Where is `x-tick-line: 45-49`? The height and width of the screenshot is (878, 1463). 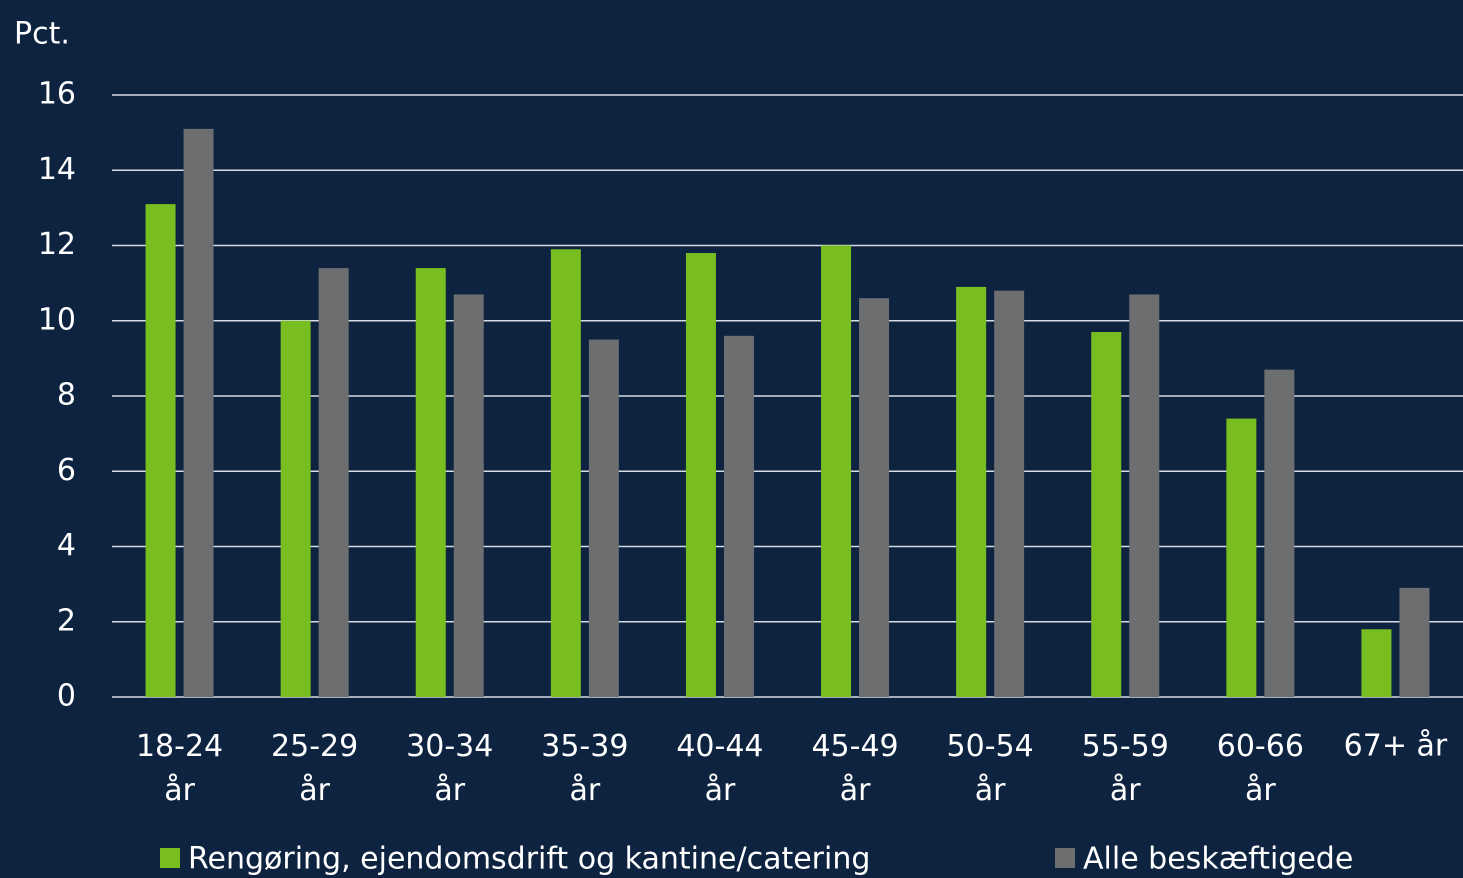
x-tick-line: 45-49 is located at coordinates (854, 746).